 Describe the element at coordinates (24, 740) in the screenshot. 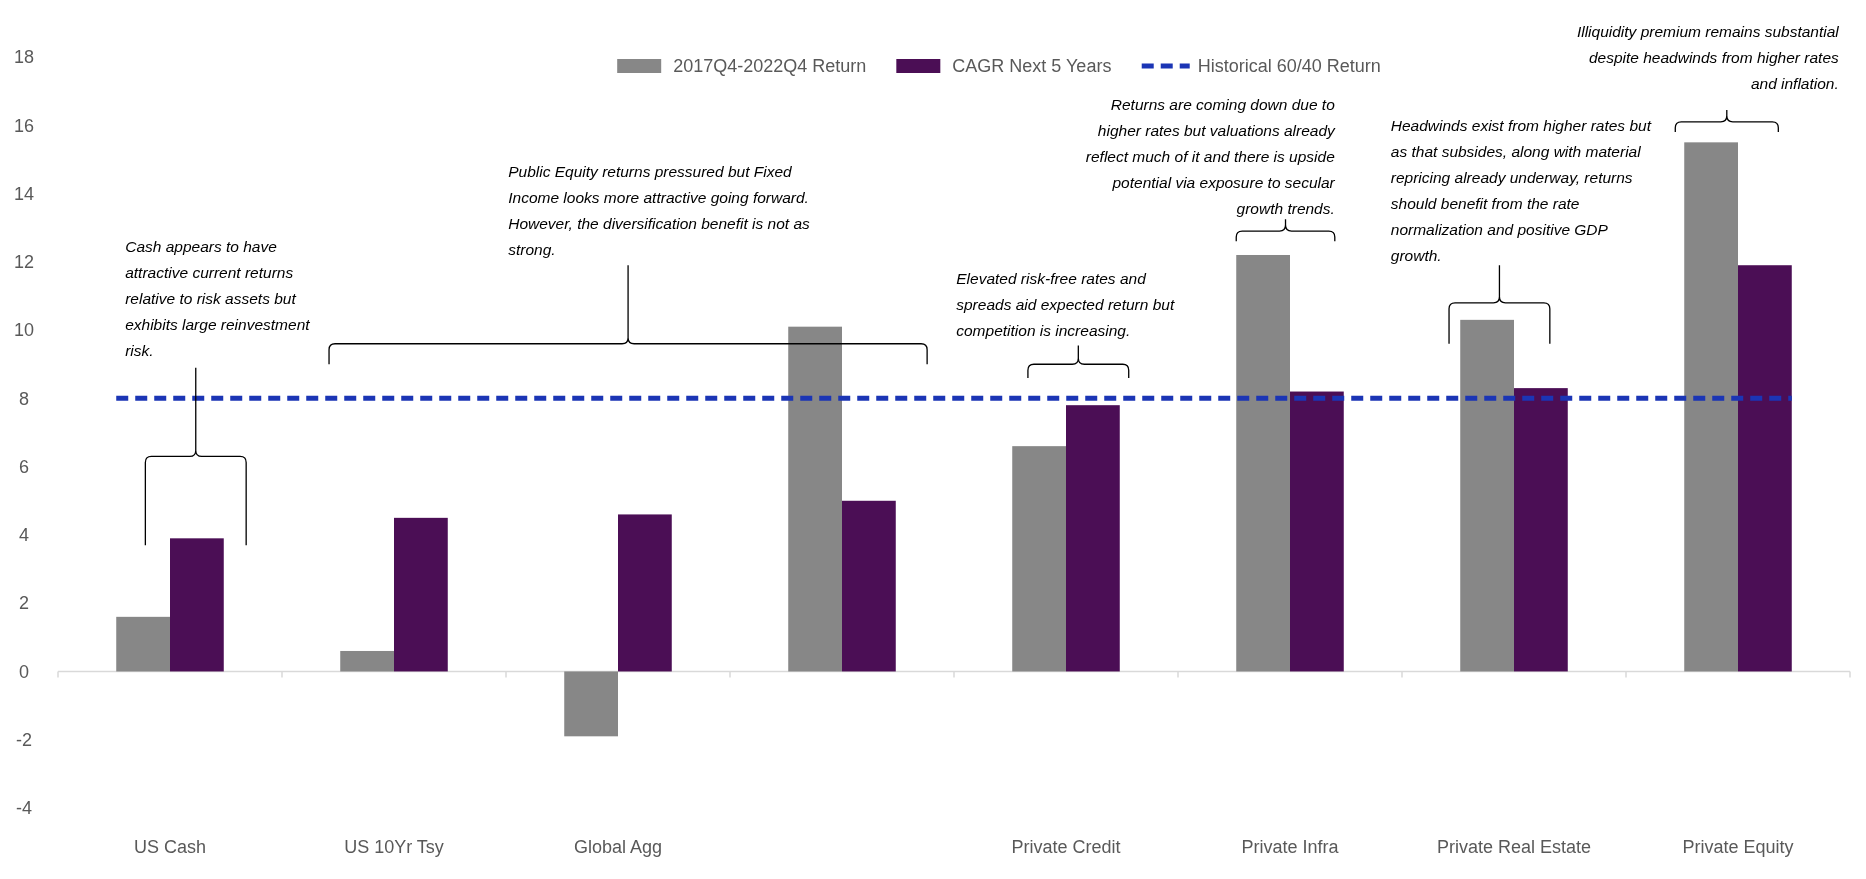

I see `y-tick-label: -2` at that location.